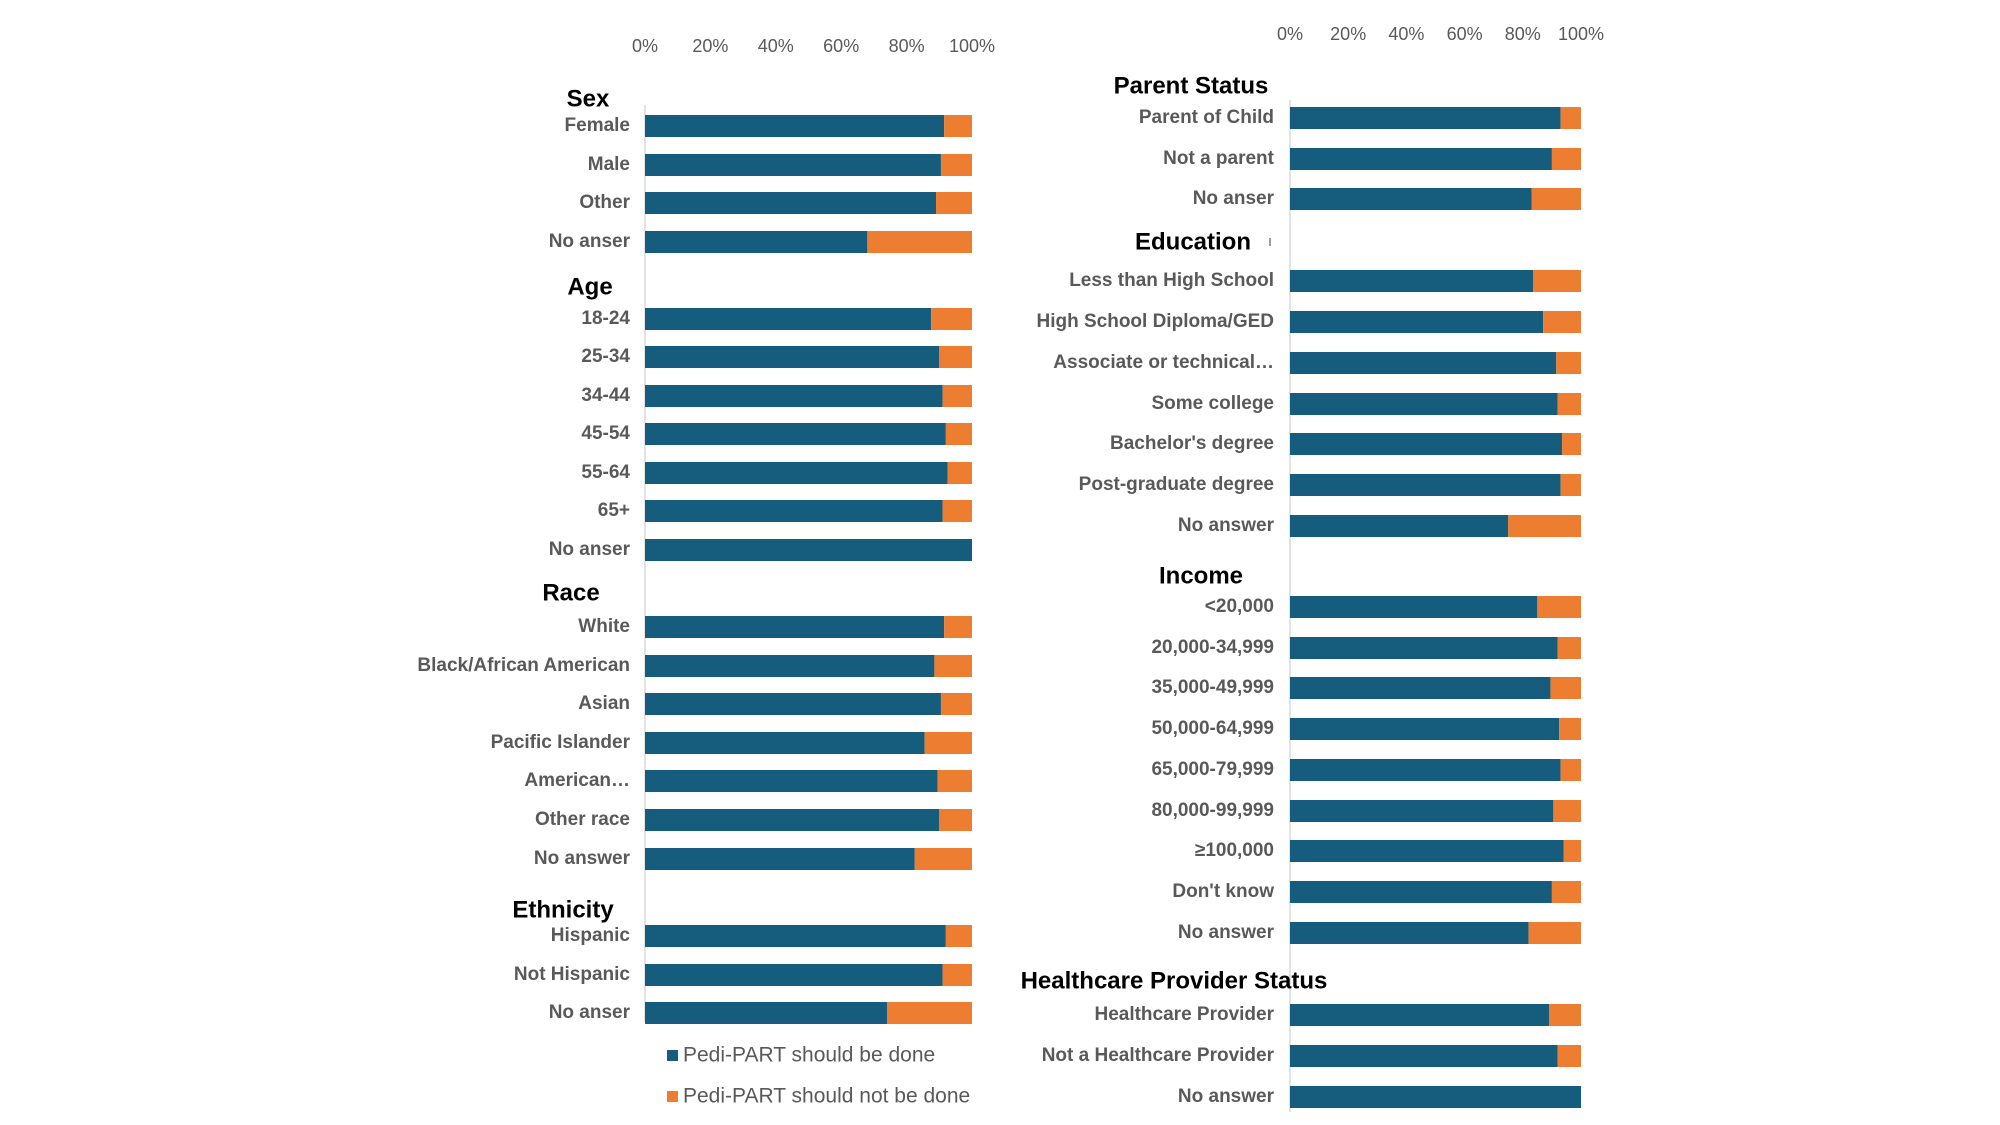 The width and height of the screenshot is (2000, 1125). I want to click on category-label: Some college, so click(1213, 403).